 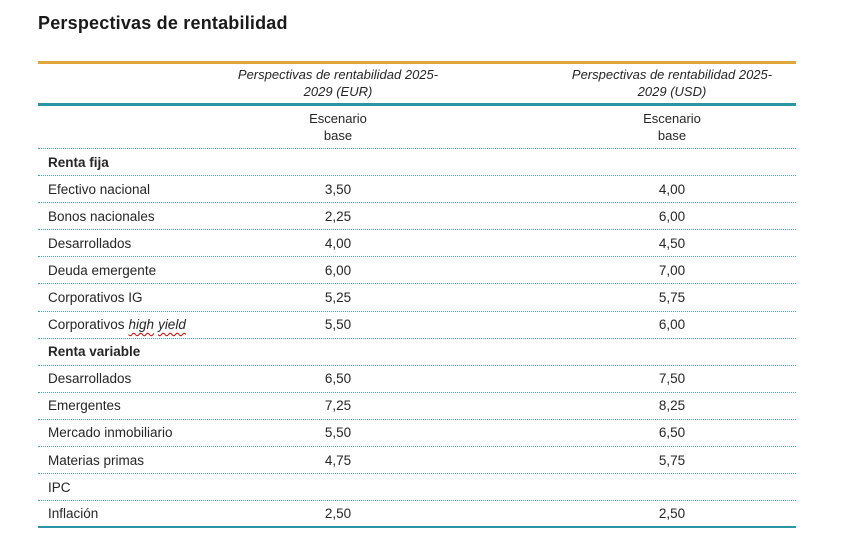 What do you see at coordinates (110, 433) in the screenshot?
I see `row-label: Mercado inmobiliario` at bounding box center [110, 433].